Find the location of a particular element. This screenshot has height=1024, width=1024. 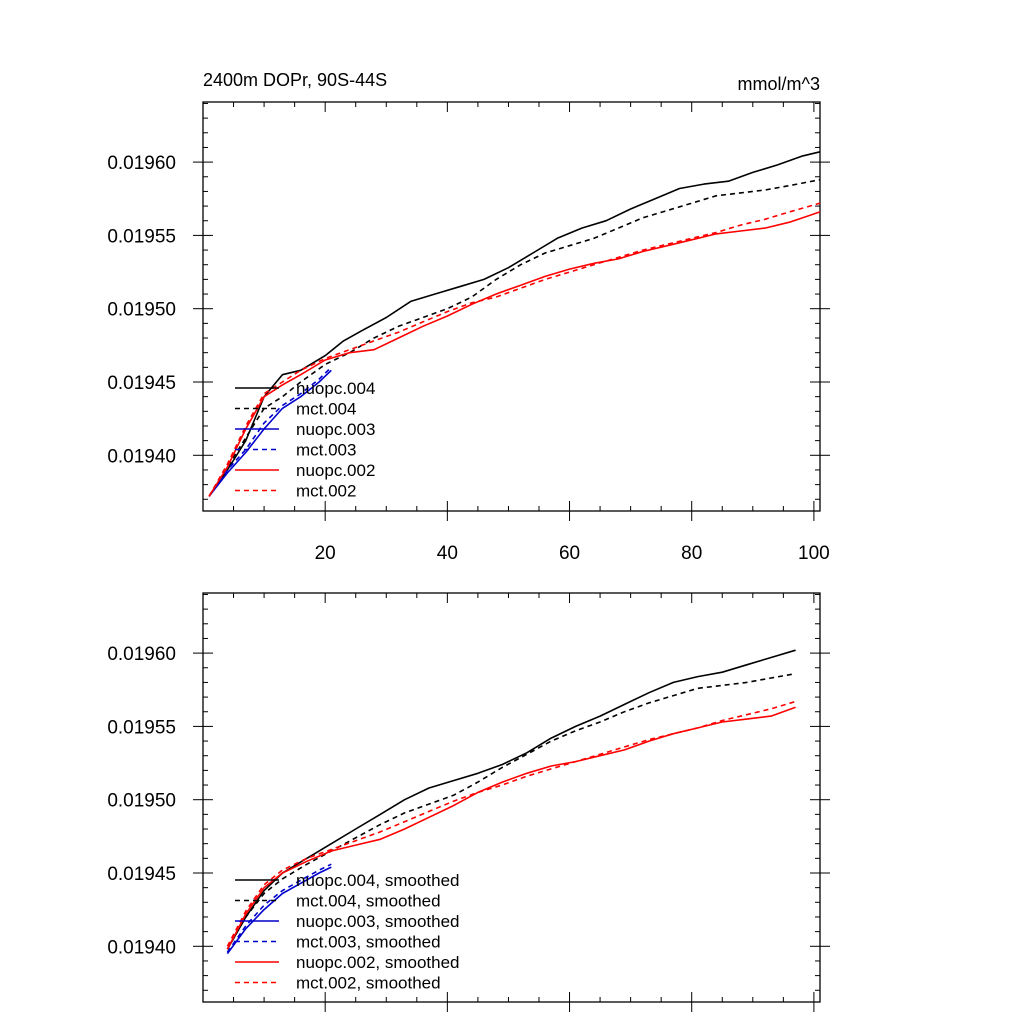

legend-label-1: mct.004, smoothed is located at coordinates (368, 901).